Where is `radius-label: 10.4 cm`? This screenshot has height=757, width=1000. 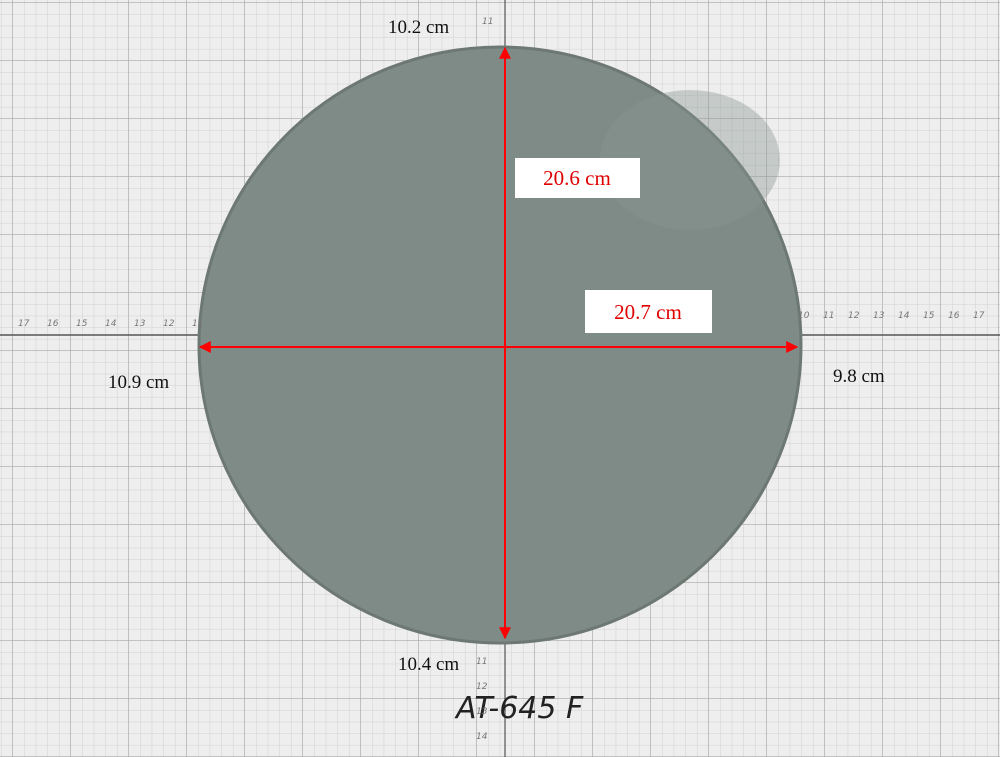
radius-label: 10.4 cm is located at coordinates (428, 664).